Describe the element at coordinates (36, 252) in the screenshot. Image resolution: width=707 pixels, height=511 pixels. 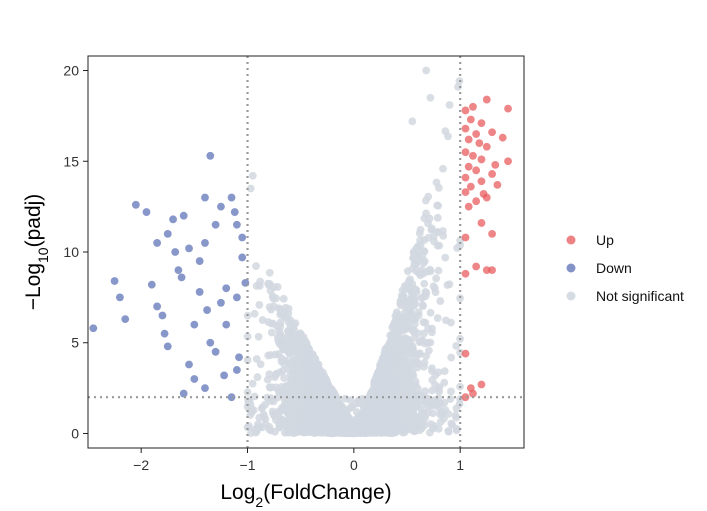
I see `y-axis-title: −Log10(padj)` at that location.